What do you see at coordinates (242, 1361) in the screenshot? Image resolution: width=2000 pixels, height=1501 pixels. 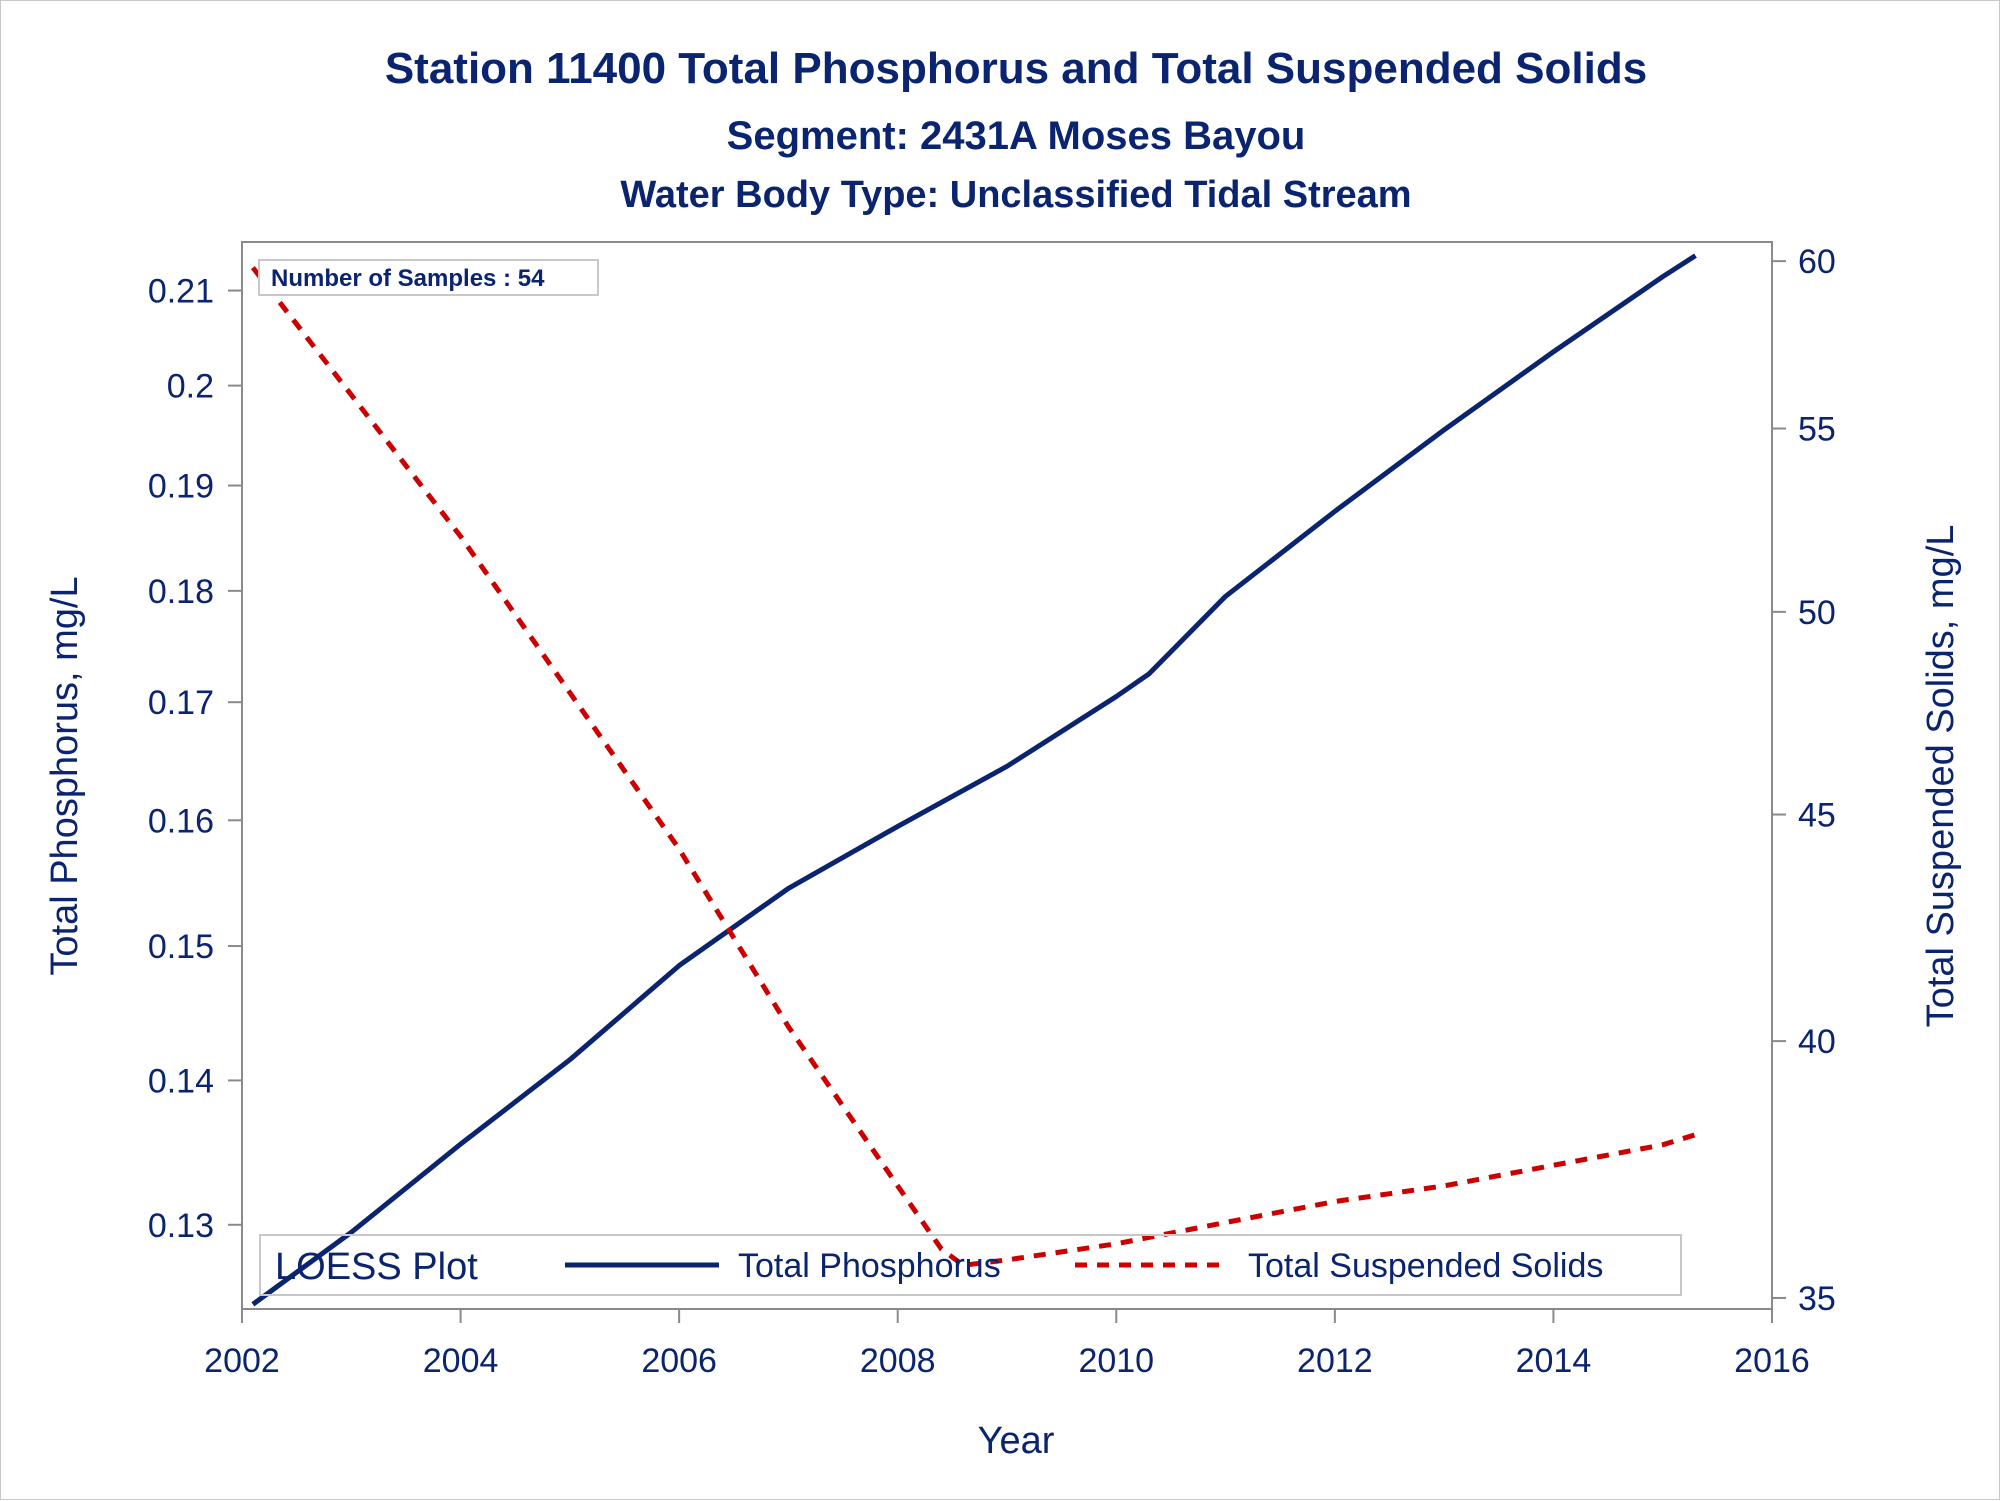 I see `x-tick-label: 2002` at bounding box center [242, 1361].